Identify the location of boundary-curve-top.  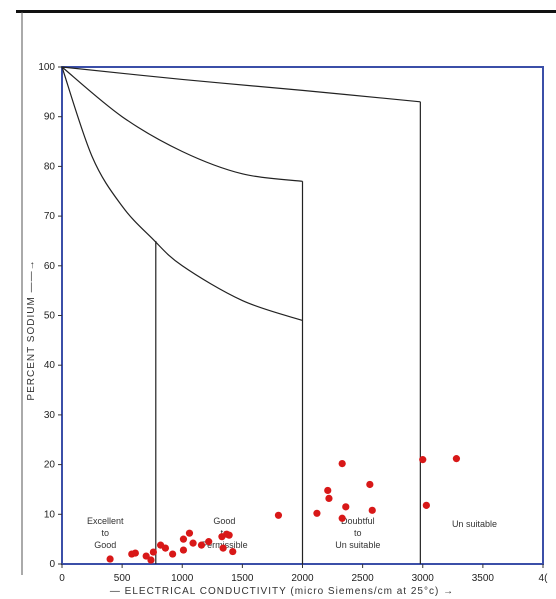
(241, 84).